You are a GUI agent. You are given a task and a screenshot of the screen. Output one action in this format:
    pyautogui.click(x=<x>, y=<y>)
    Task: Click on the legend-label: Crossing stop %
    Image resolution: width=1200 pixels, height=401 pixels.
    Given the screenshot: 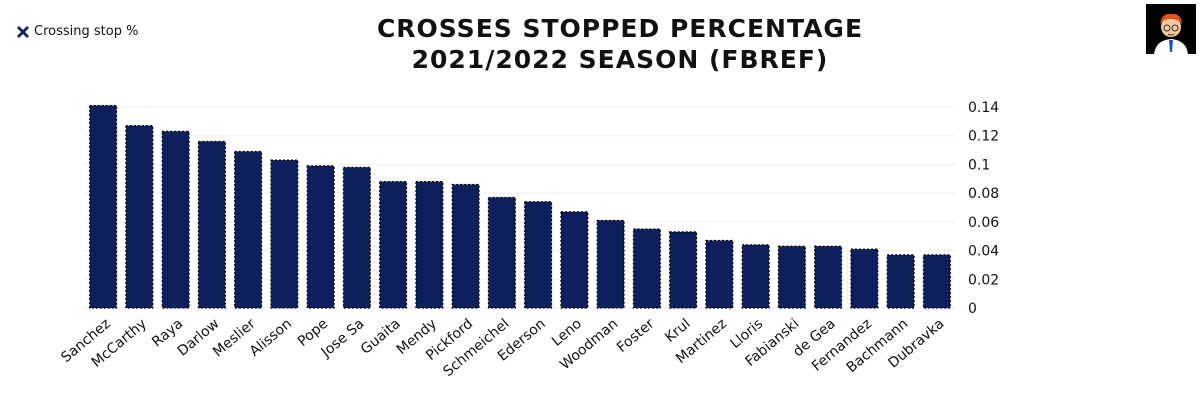 What is the action you would take?
    pyautogui.click(x=86, y=31)
    